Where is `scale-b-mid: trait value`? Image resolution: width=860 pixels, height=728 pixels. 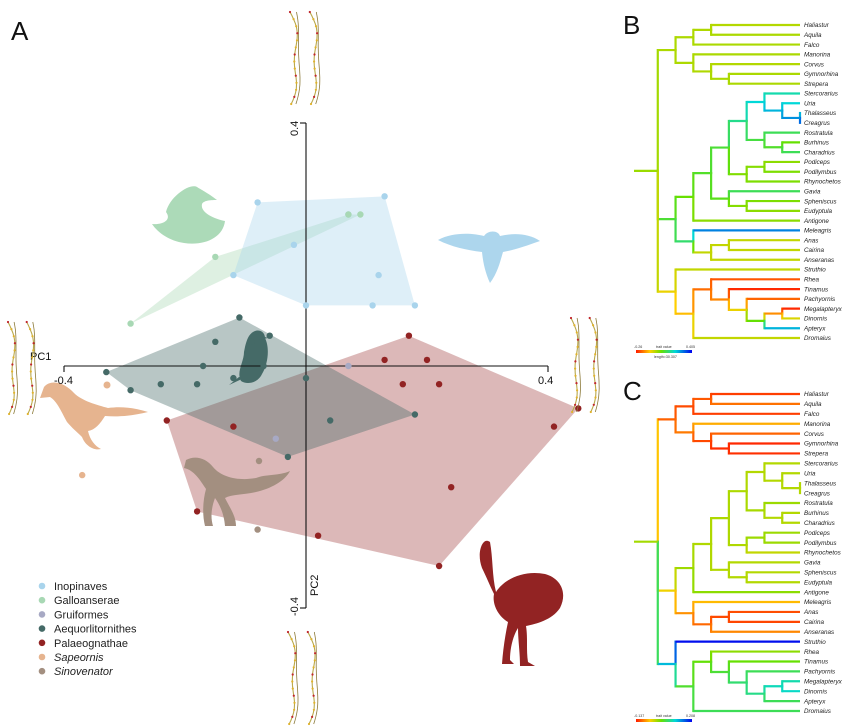 scale-b-mid: trait value is located at coordinates (664, 347).